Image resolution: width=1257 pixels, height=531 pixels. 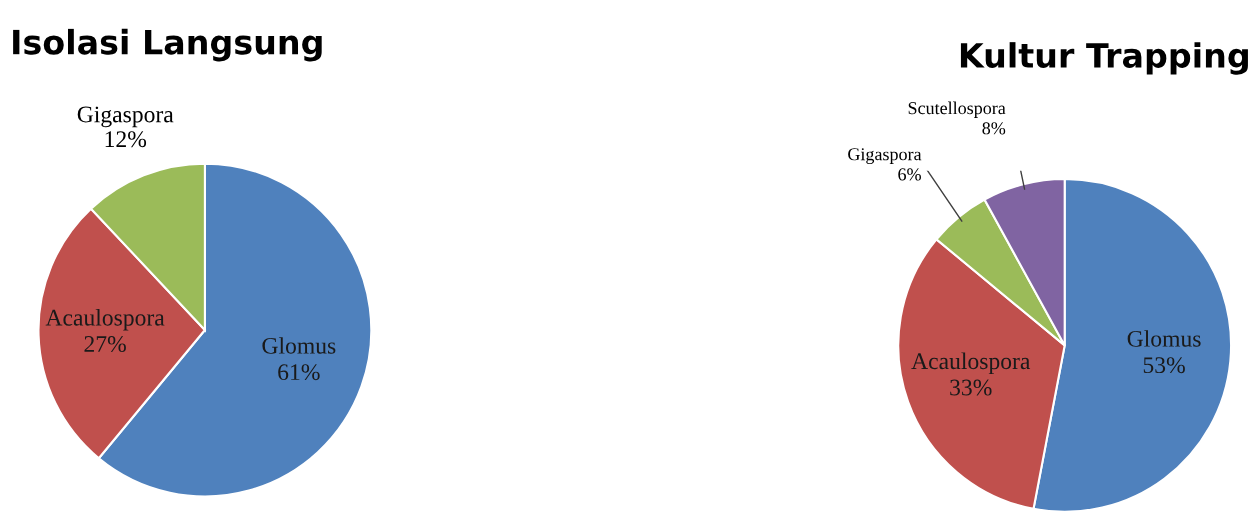 What do you see at coordinates (971, 387) in the screenshot?
I see `data-label: 33%` at bounding box center [971, 387].